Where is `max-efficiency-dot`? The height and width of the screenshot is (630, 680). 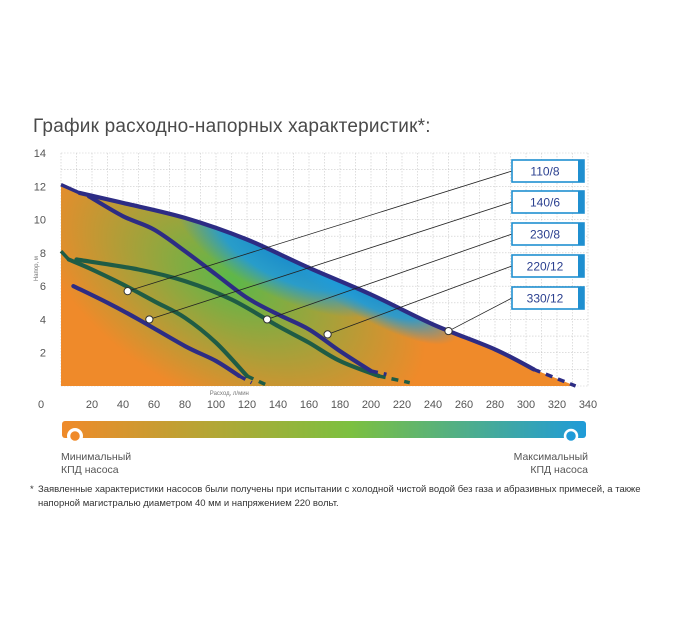
max-efficiency-dot is located at coordinates (571, 436).